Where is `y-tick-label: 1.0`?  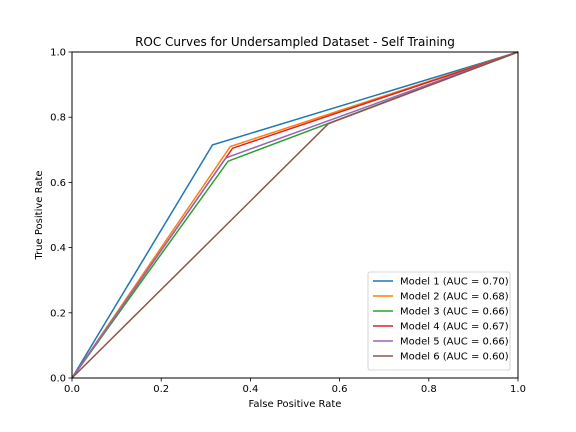 y-tick-label: 1.0 is located at coordinates (58, 53).